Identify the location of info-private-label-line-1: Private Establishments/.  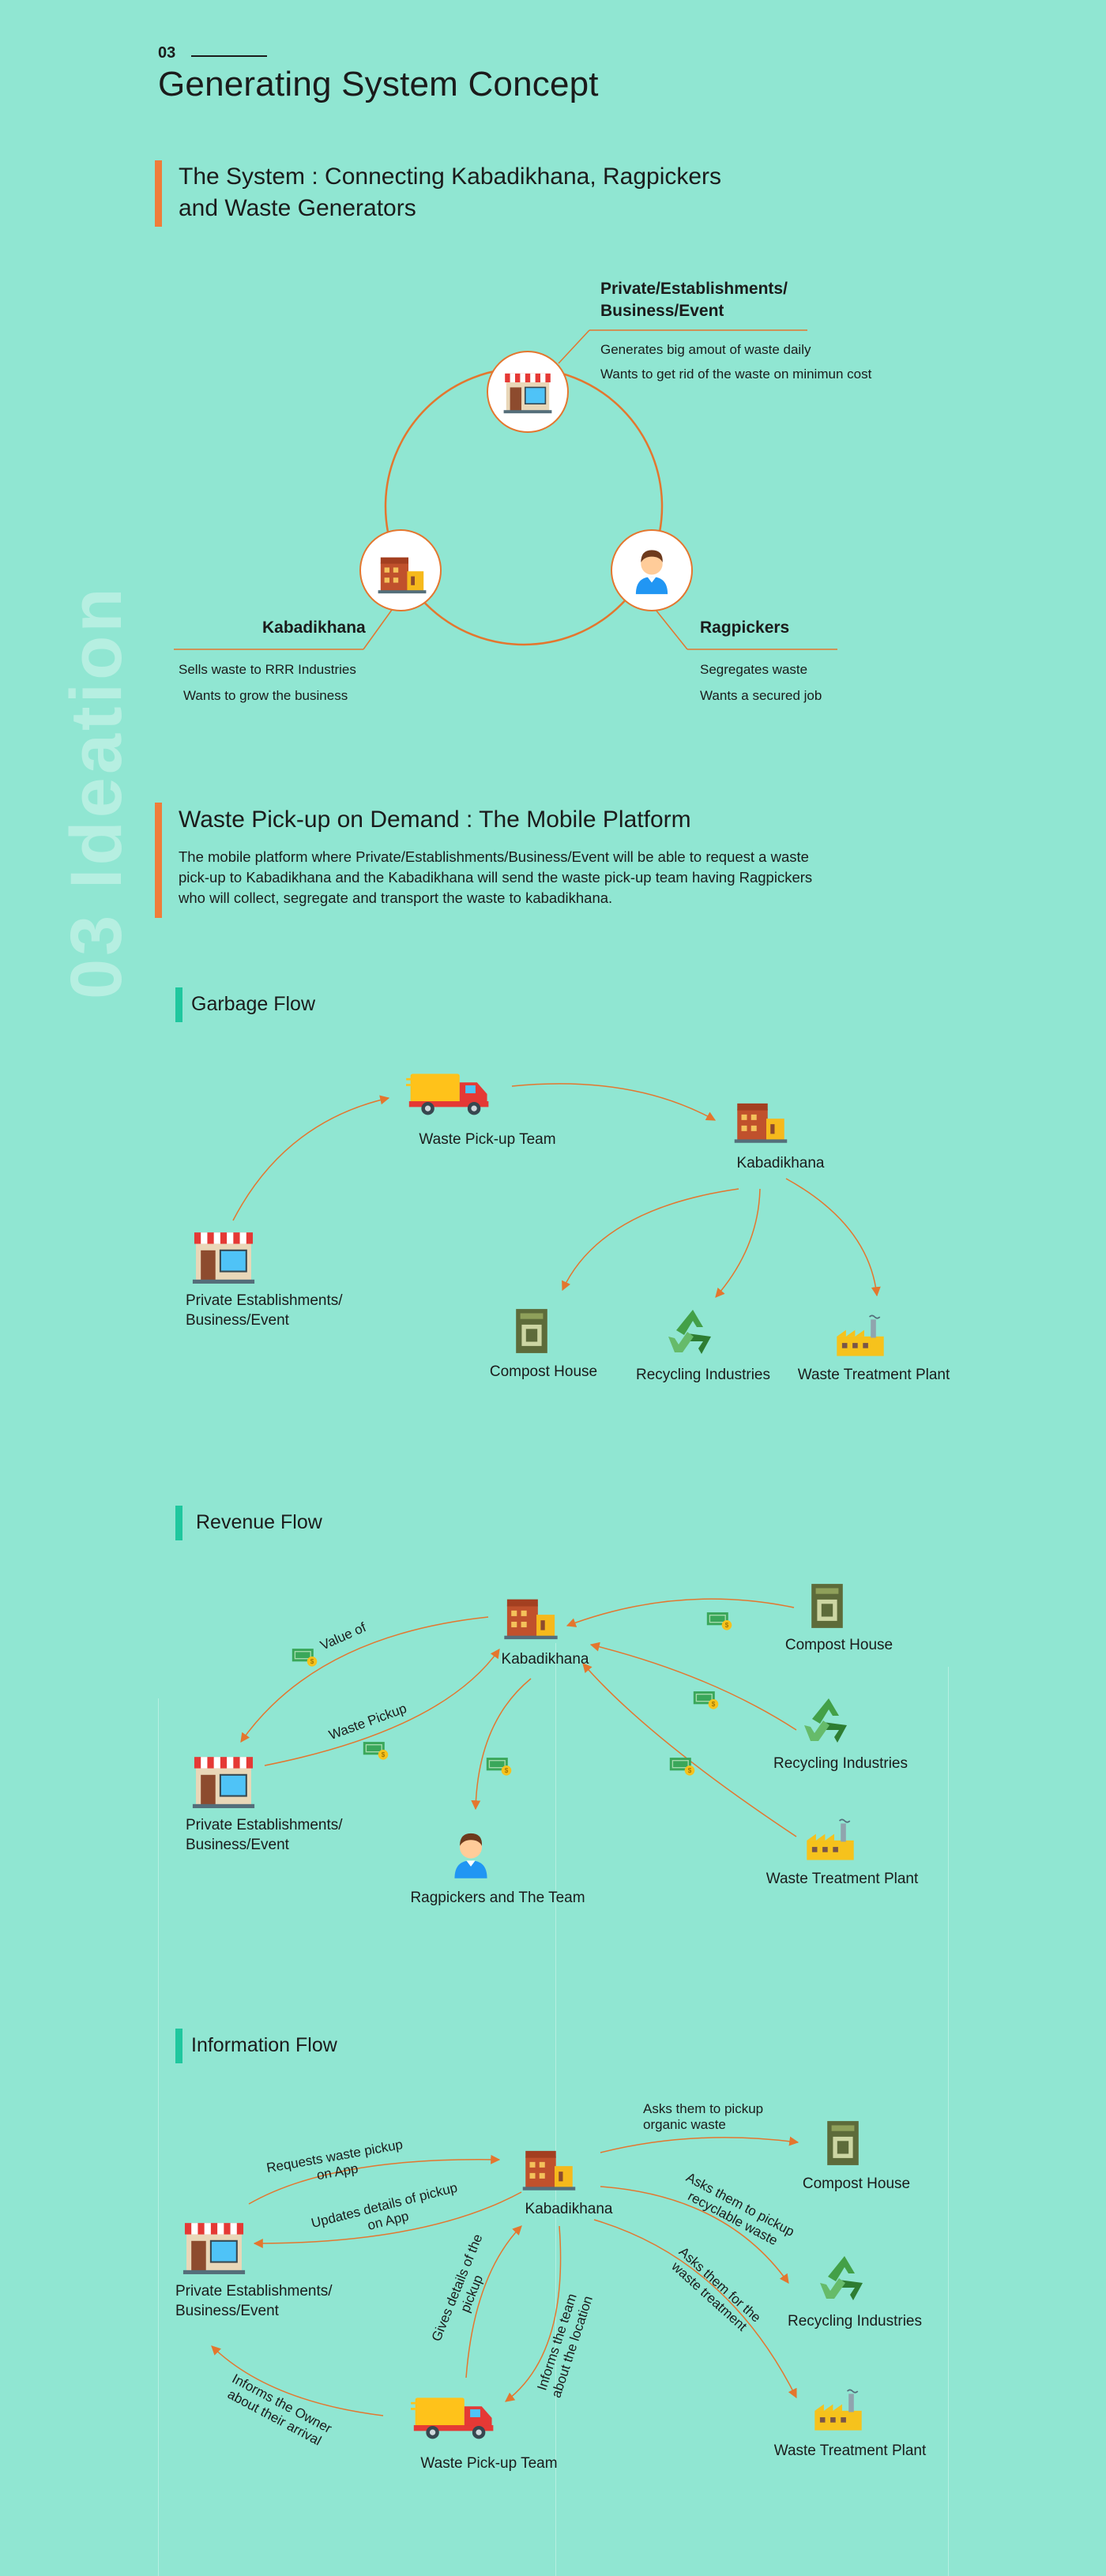
(254, 2291).